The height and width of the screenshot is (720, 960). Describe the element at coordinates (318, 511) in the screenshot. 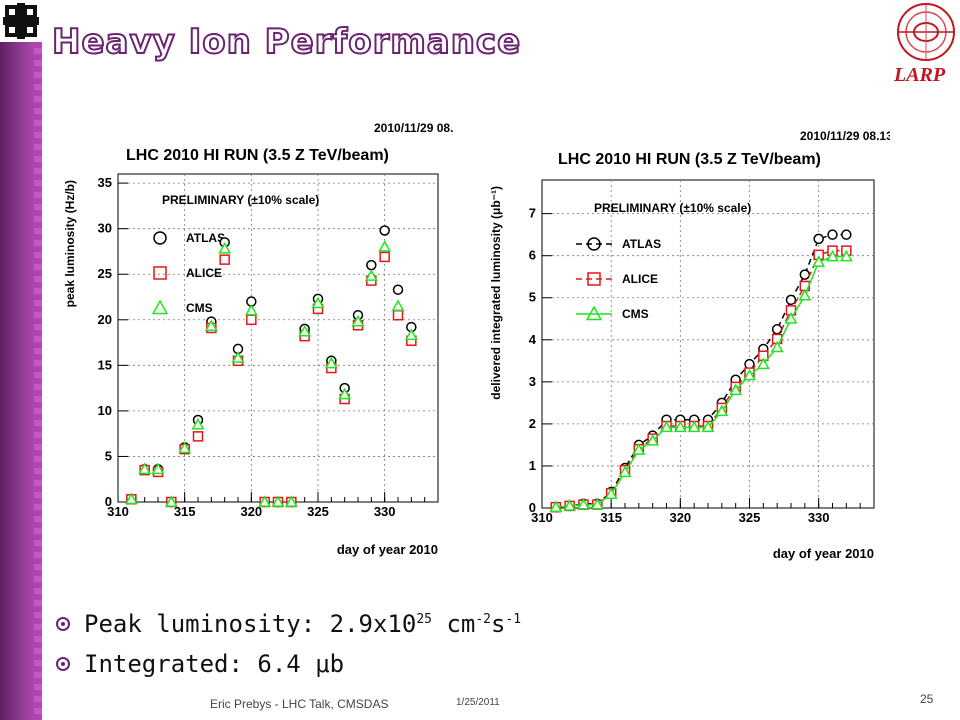

I see `x-tick-label: 325` at that location.